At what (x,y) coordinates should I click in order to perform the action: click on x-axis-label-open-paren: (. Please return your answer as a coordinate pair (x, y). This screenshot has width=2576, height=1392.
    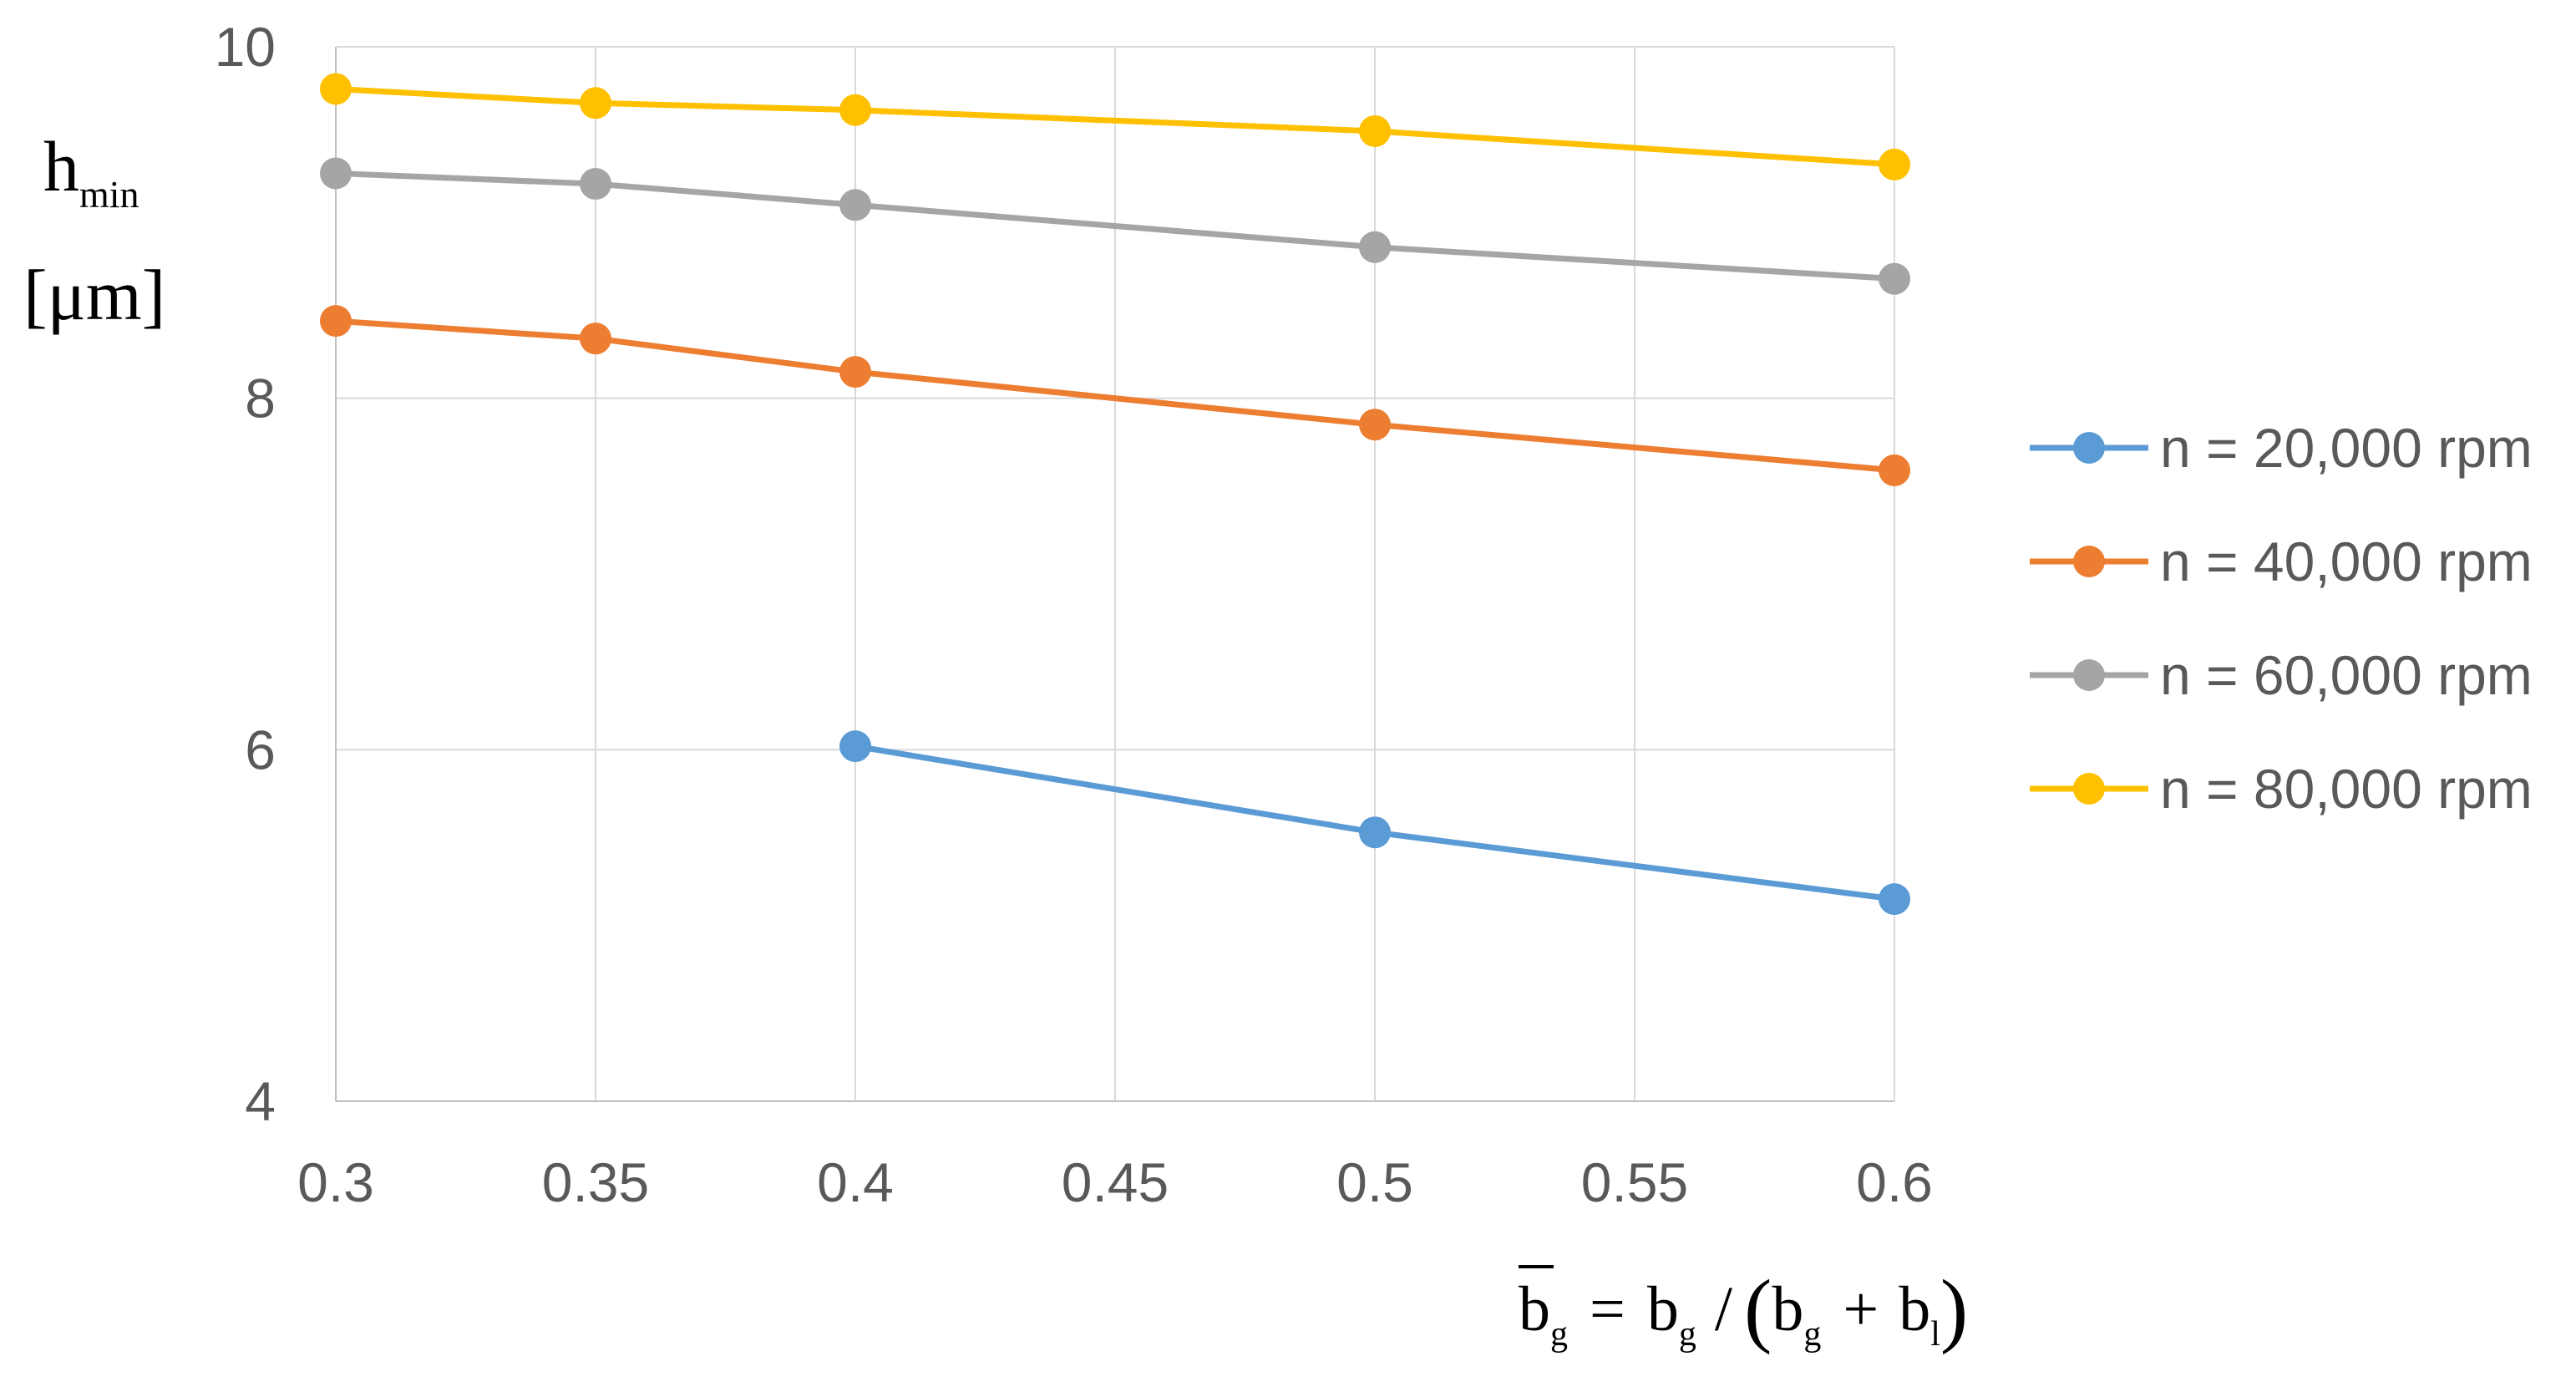
    Looking at the image, I should click on (1758, 1308).